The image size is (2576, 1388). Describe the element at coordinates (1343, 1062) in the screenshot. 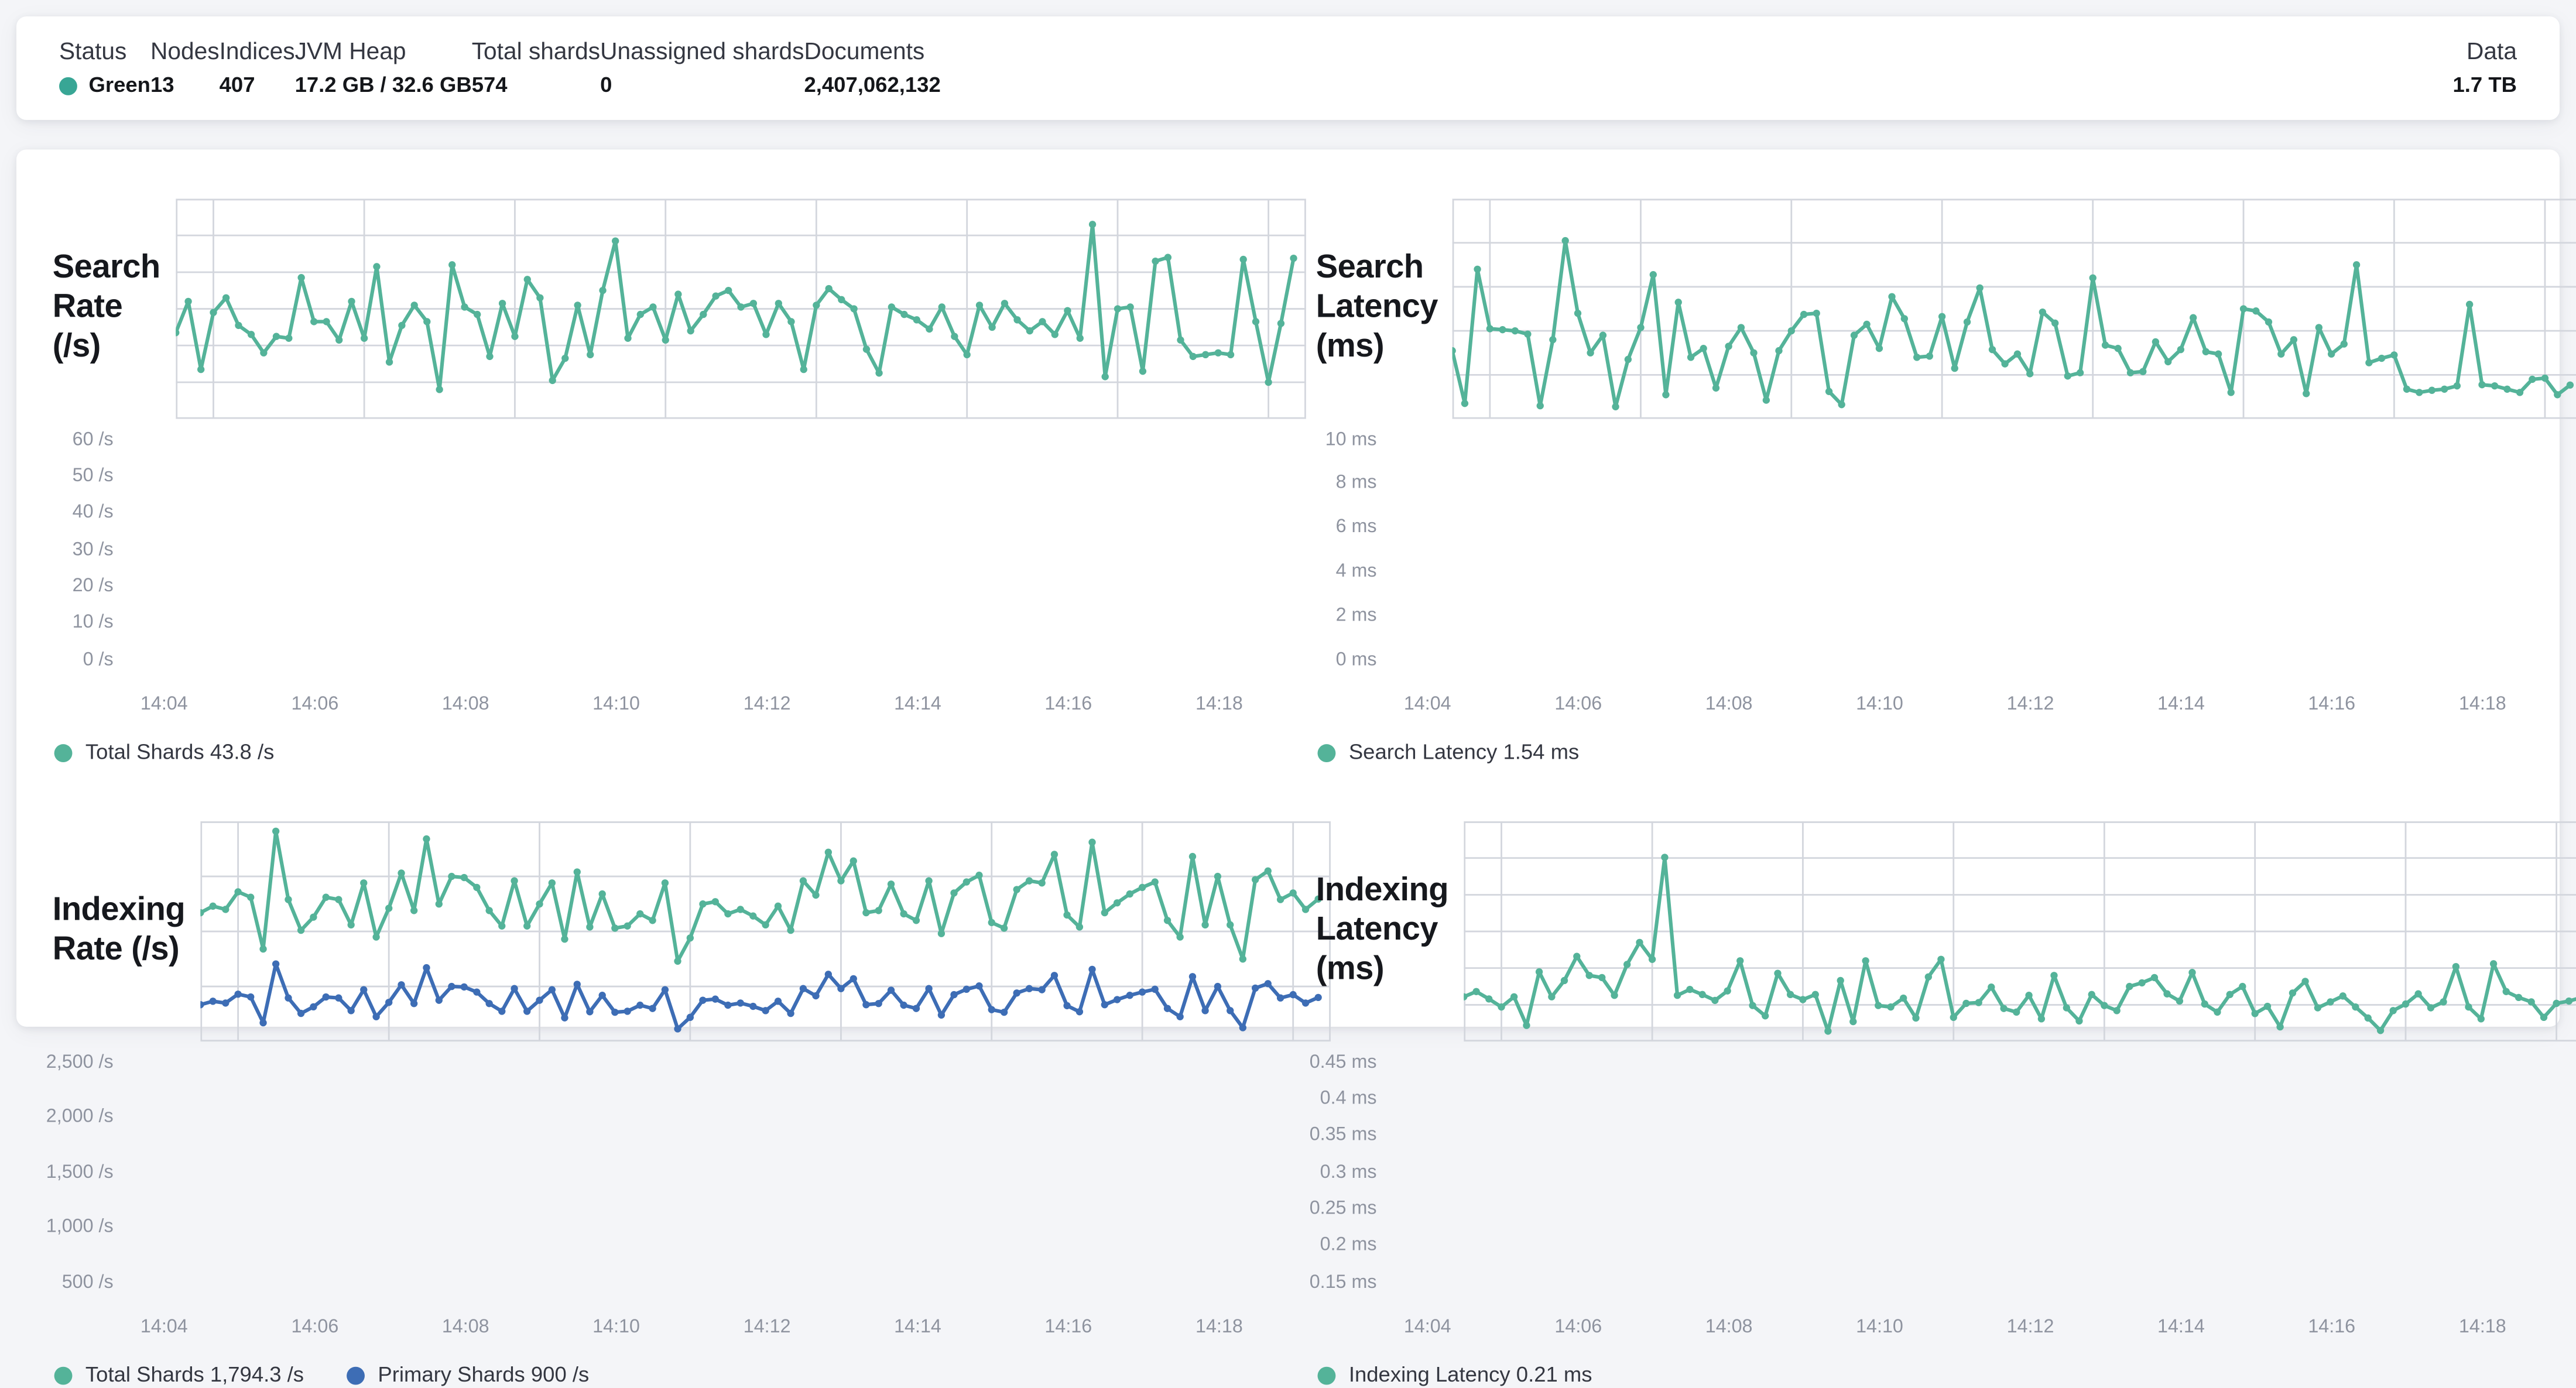

I see `y-axis-label: 0.45 ms` at that location.